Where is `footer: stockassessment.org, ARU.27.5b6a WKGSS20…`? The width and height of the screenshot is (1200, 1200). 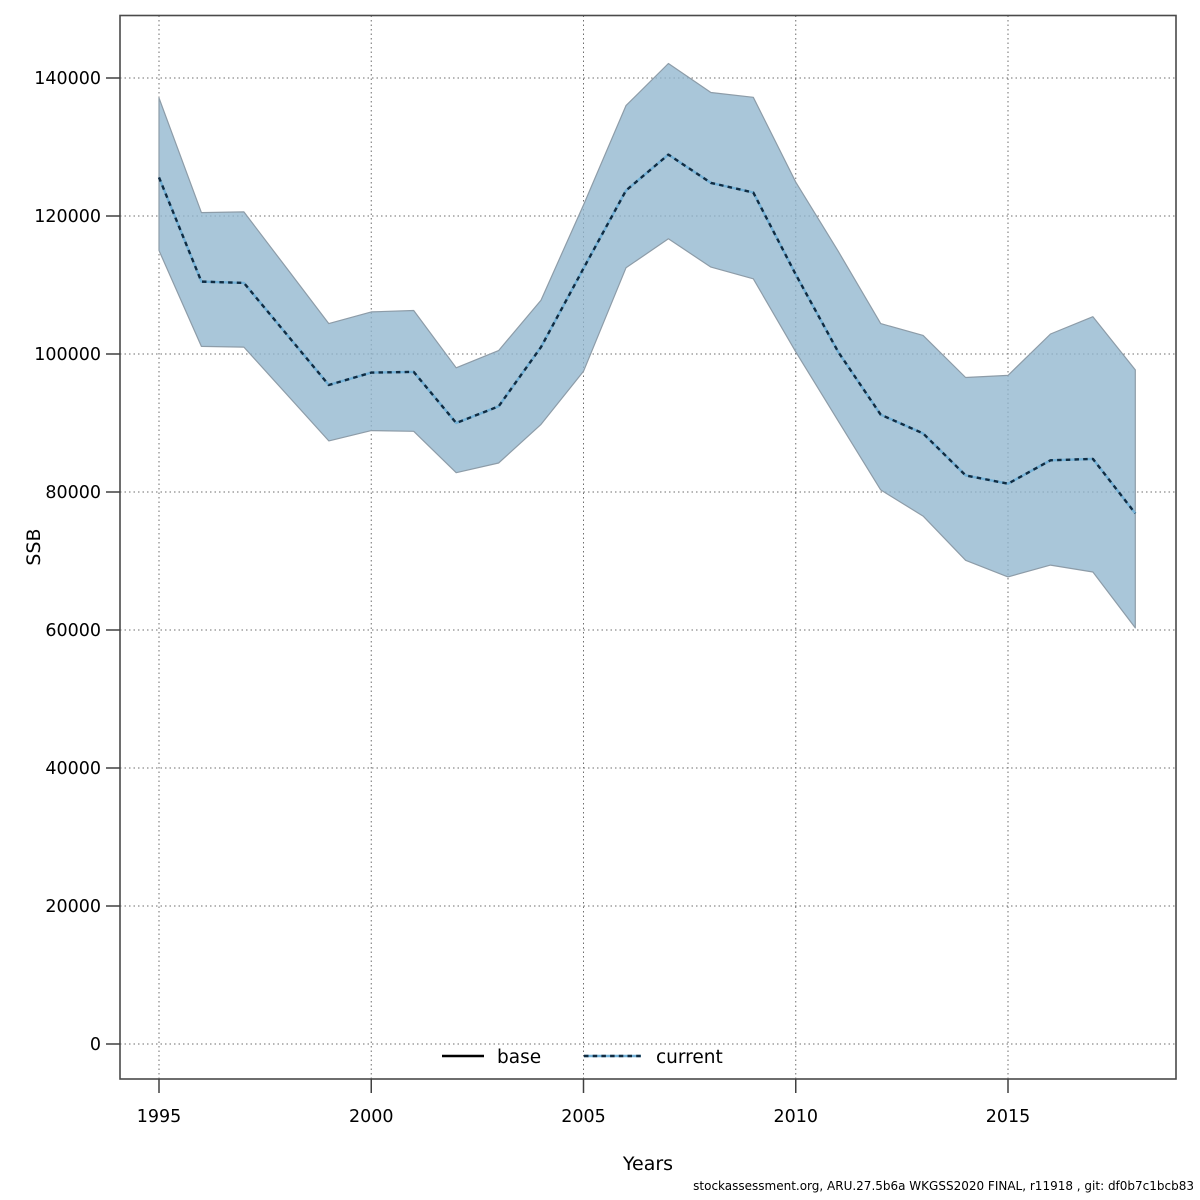
footer: stockassessment.org, ARU.27.5b6a WKGSS20… is located at coordinates (943, 1186).